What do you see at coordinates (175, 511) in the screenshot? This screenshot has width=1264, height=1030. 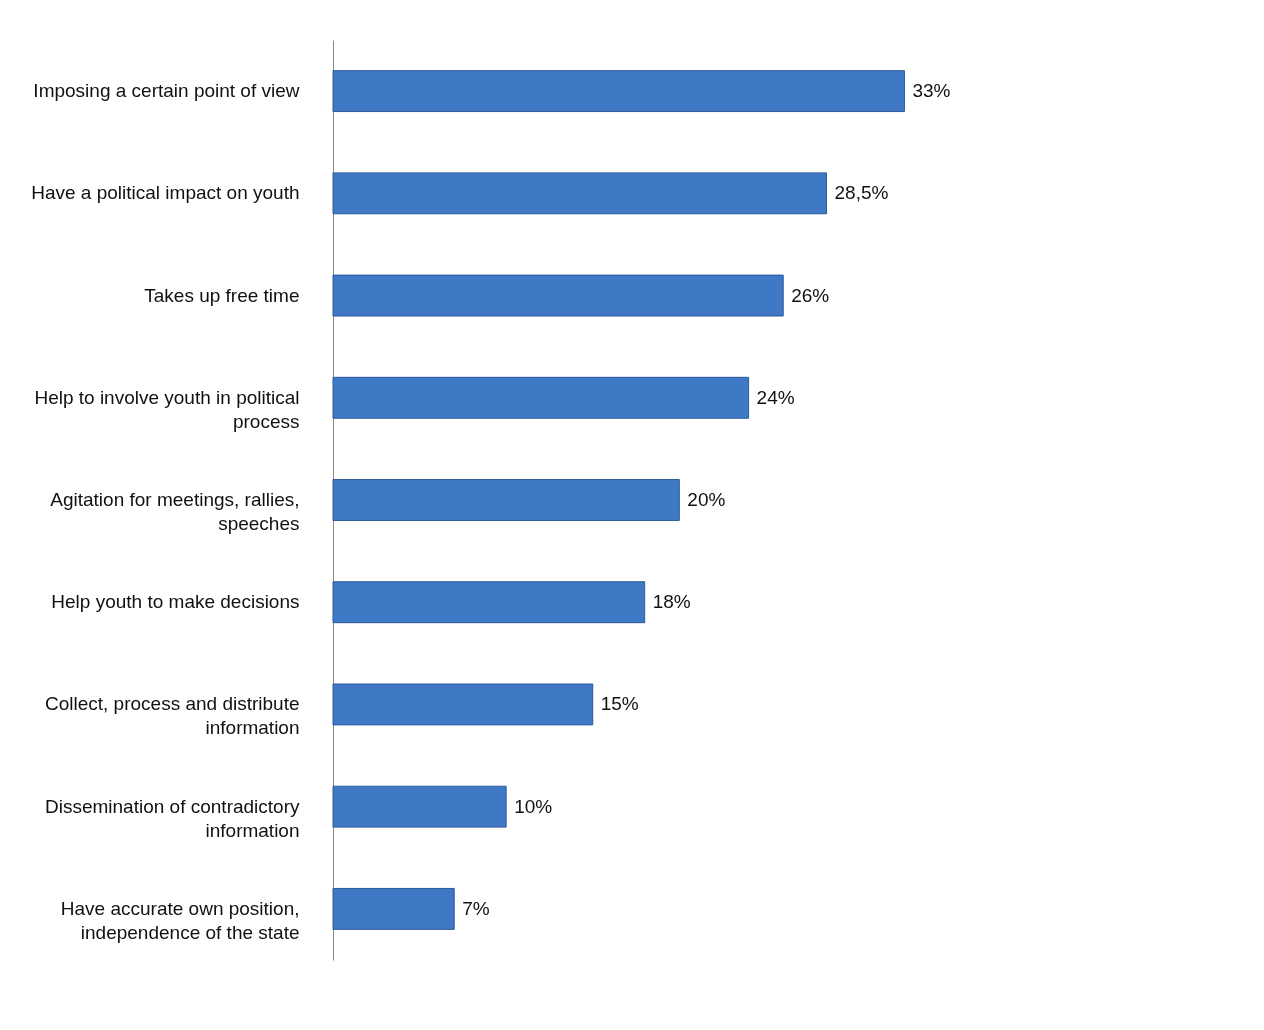 I see `y-tick-label: Agitation for meetings, rallies, speeches` at bounding box center [175, 511].